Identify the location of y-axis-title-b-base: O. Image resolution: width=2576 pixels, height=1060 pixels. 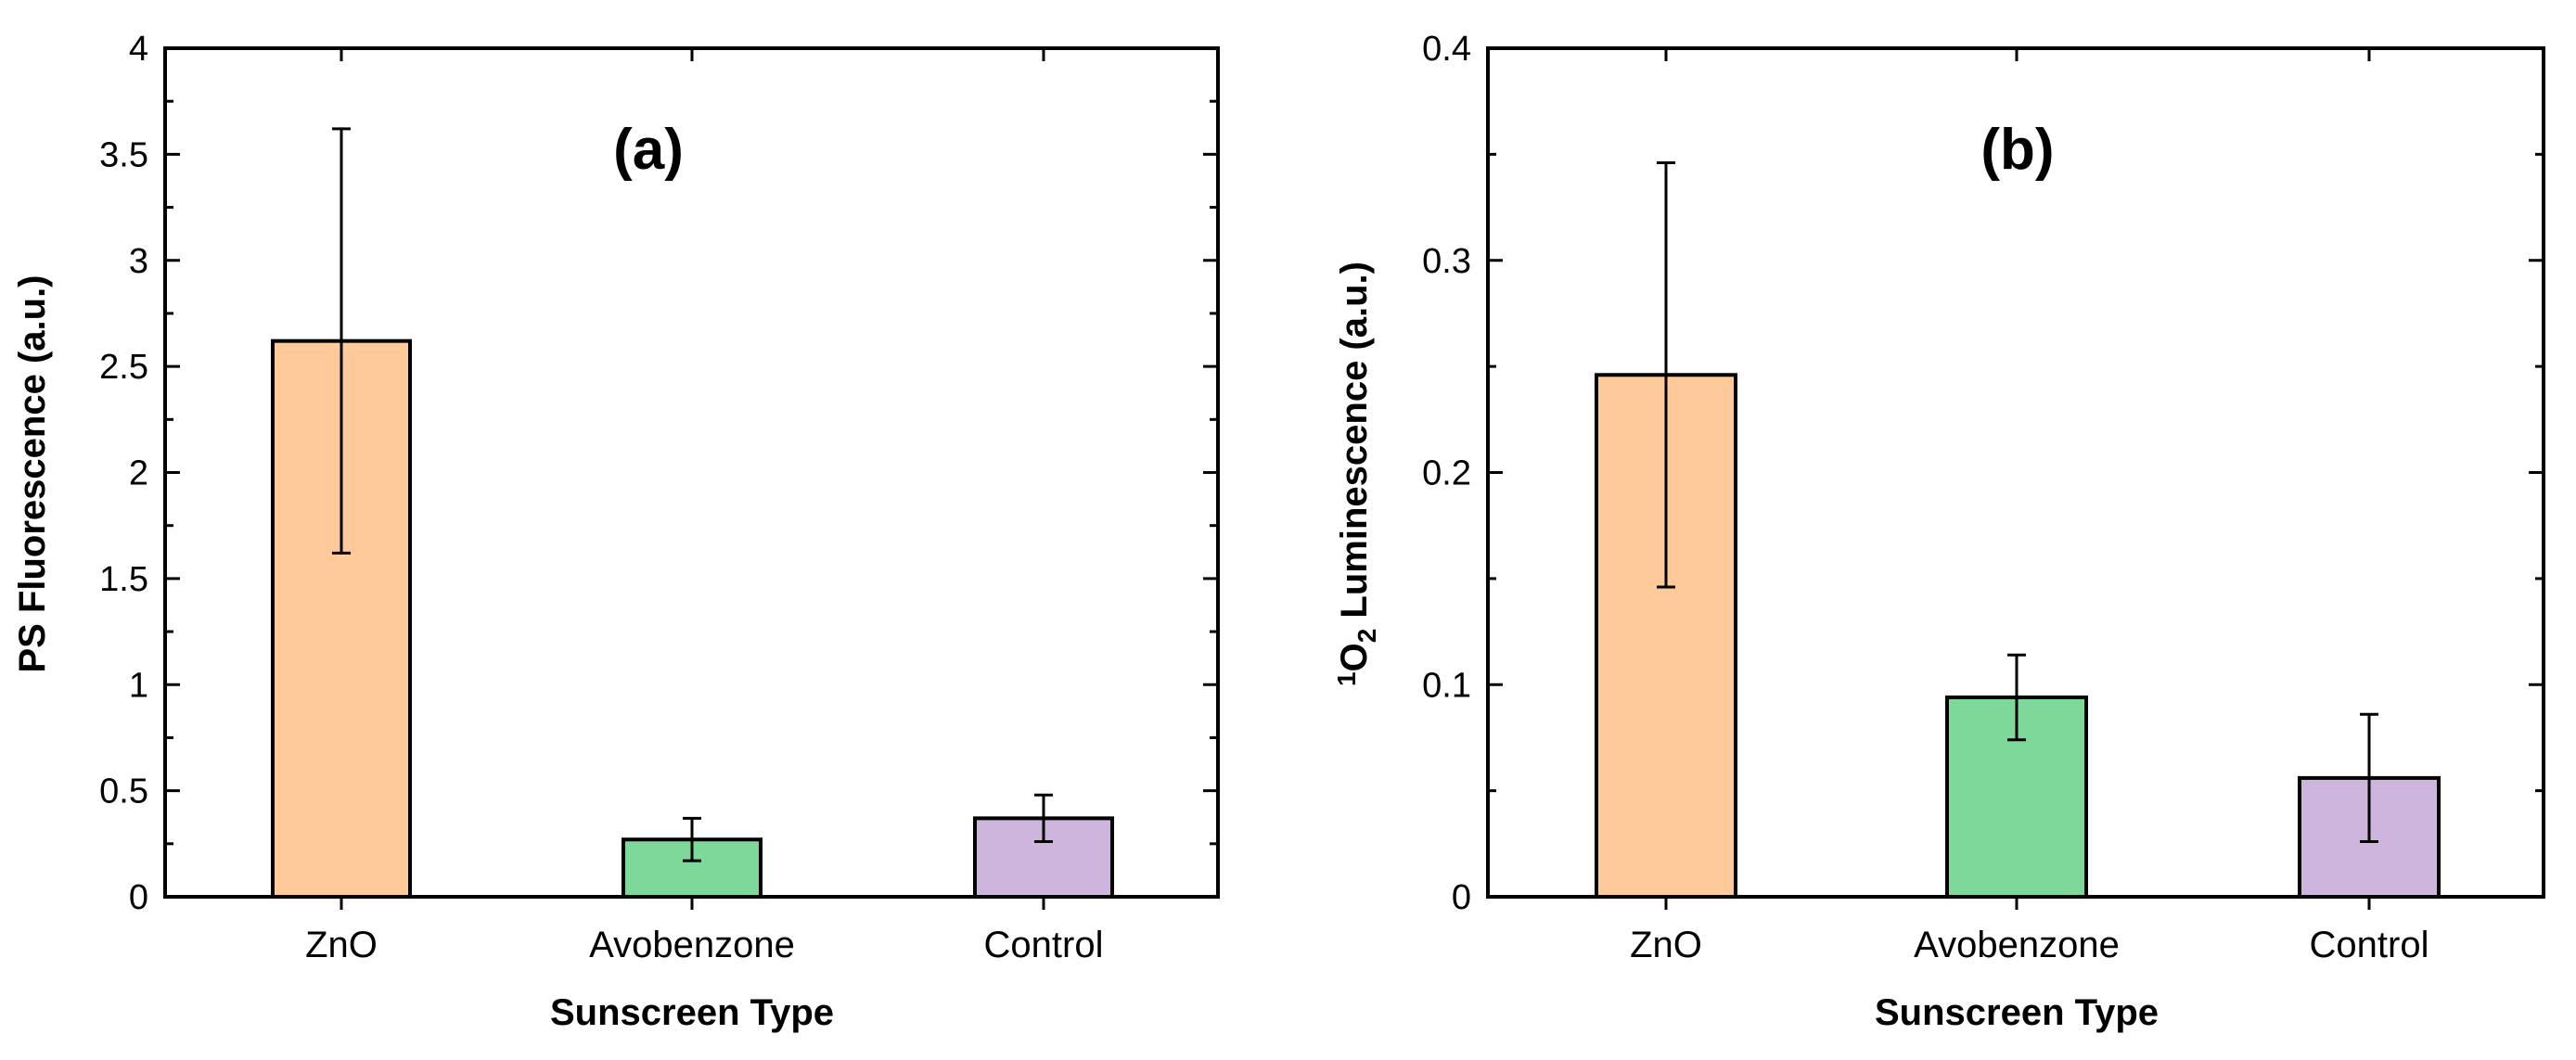
(1354, 657).